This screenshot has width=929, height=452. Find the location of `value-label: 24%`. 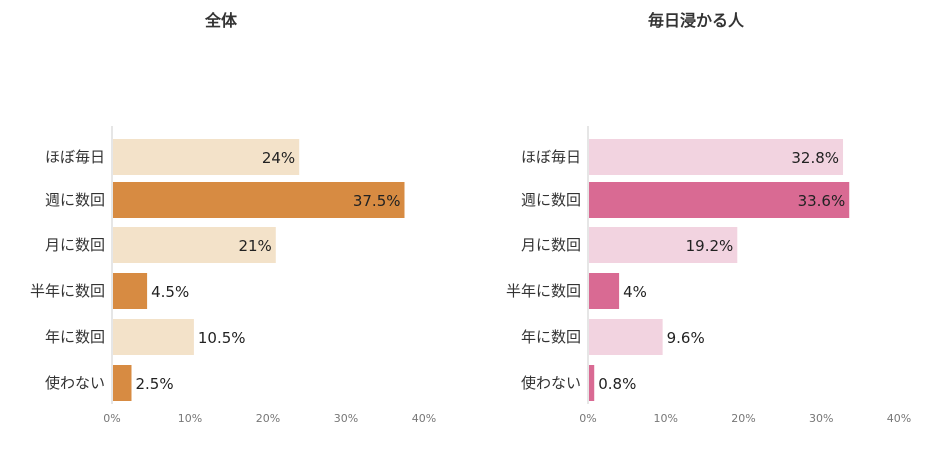

value-label: 24% is located at coordinates (278, 158).